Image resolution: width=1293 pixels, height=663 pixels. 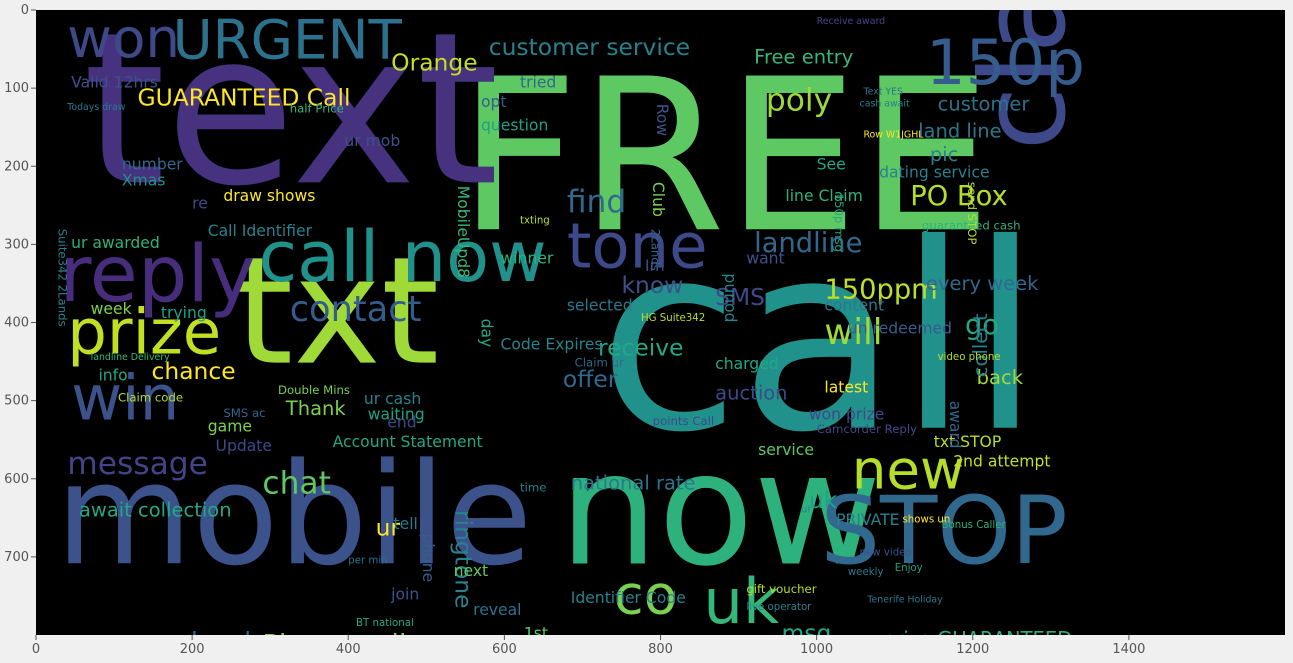 What do you see at coordinates (317, 109) in the screenshot?
I see `word-half-price: half Price` at bounding box center [317, 109].